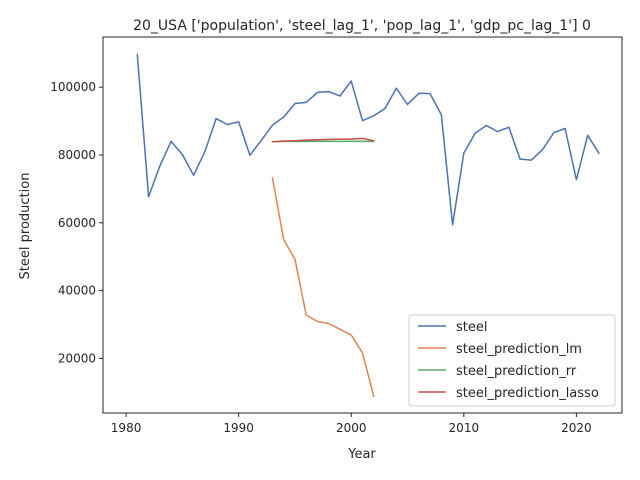  I want to click on series-line-steel-prediction-lm, so click(323, 287).